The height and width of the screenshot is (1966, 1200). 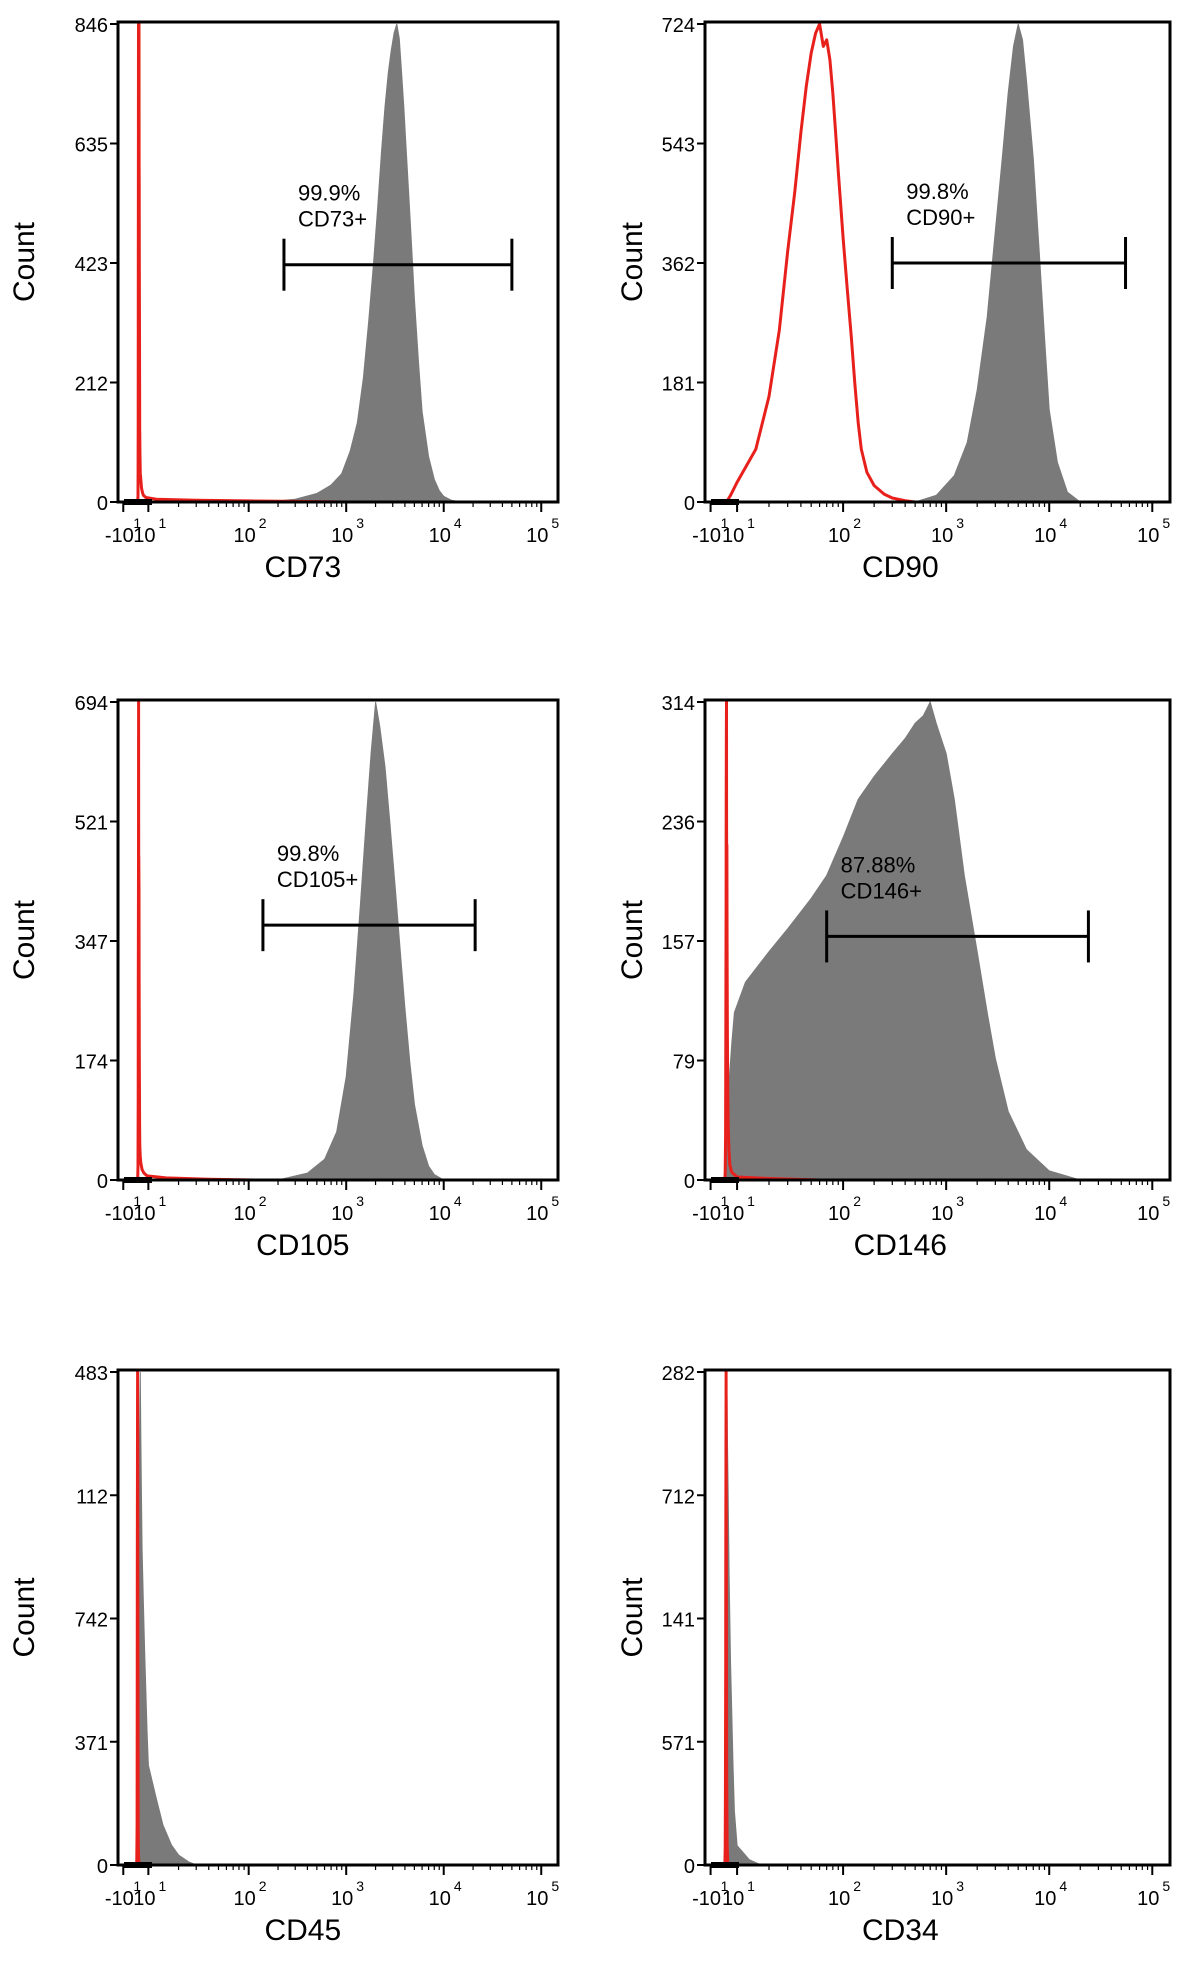 I want to click on y-tick-label: 282, so click(x=678, y=1374).